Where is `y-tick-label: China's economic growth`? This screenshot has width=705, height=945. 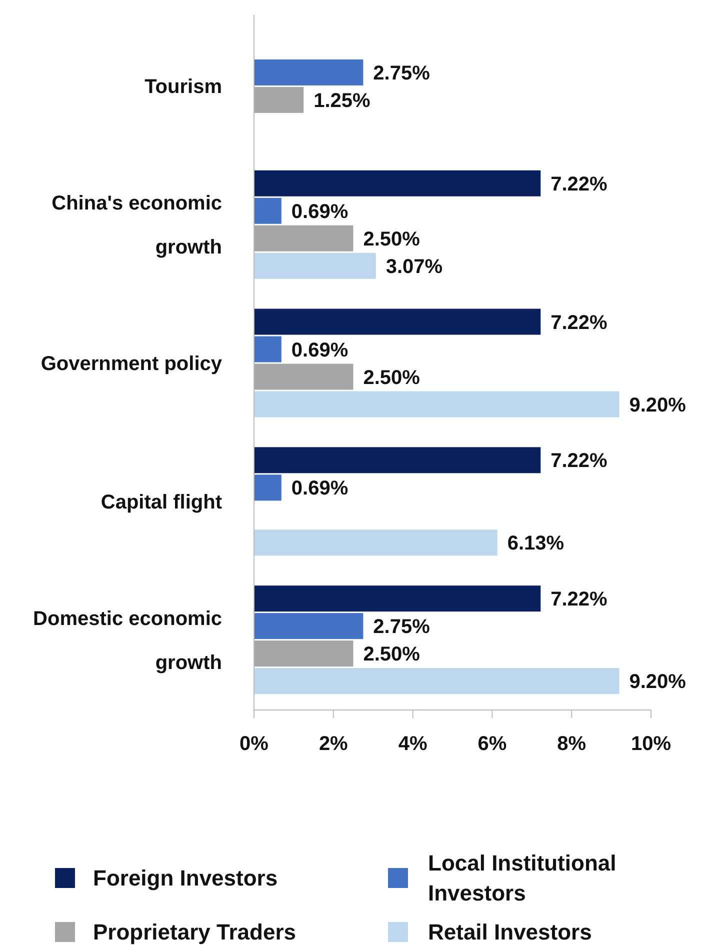
y-tick-label: China's economic growth is located at coordinates (137, 225).